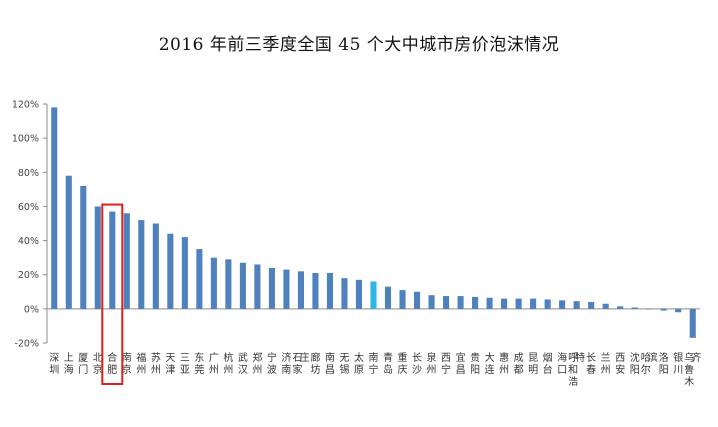 The image size is (718, 427). I want to click on y-tick-label: 100%, so click(25, 139).